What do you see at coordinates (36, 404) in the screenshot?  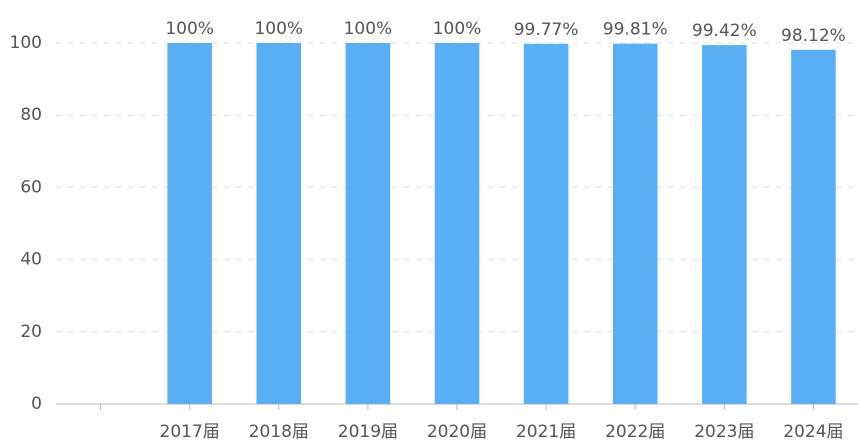 I see `y-tick-label: 0` at bounding box center [36, 404].